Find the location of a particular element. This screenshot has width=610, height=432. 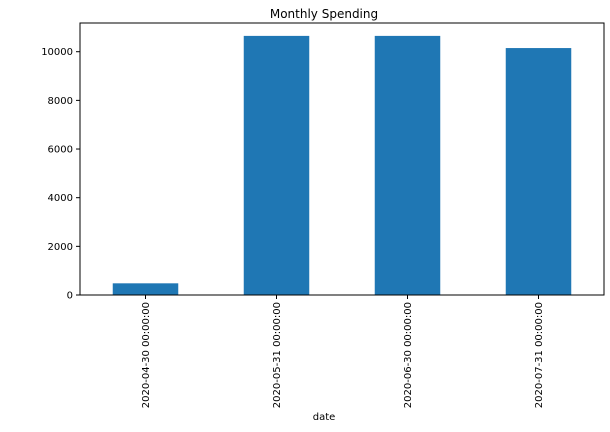

y-tick-label: 8000 is located at coordinates (60, 101).